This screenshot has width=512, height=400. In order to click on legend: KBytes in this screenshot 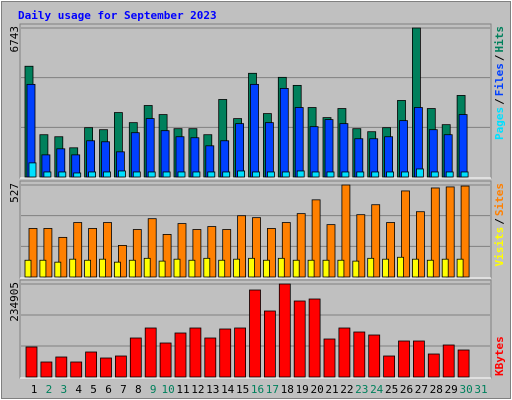, I will do `click(499, 356)`.